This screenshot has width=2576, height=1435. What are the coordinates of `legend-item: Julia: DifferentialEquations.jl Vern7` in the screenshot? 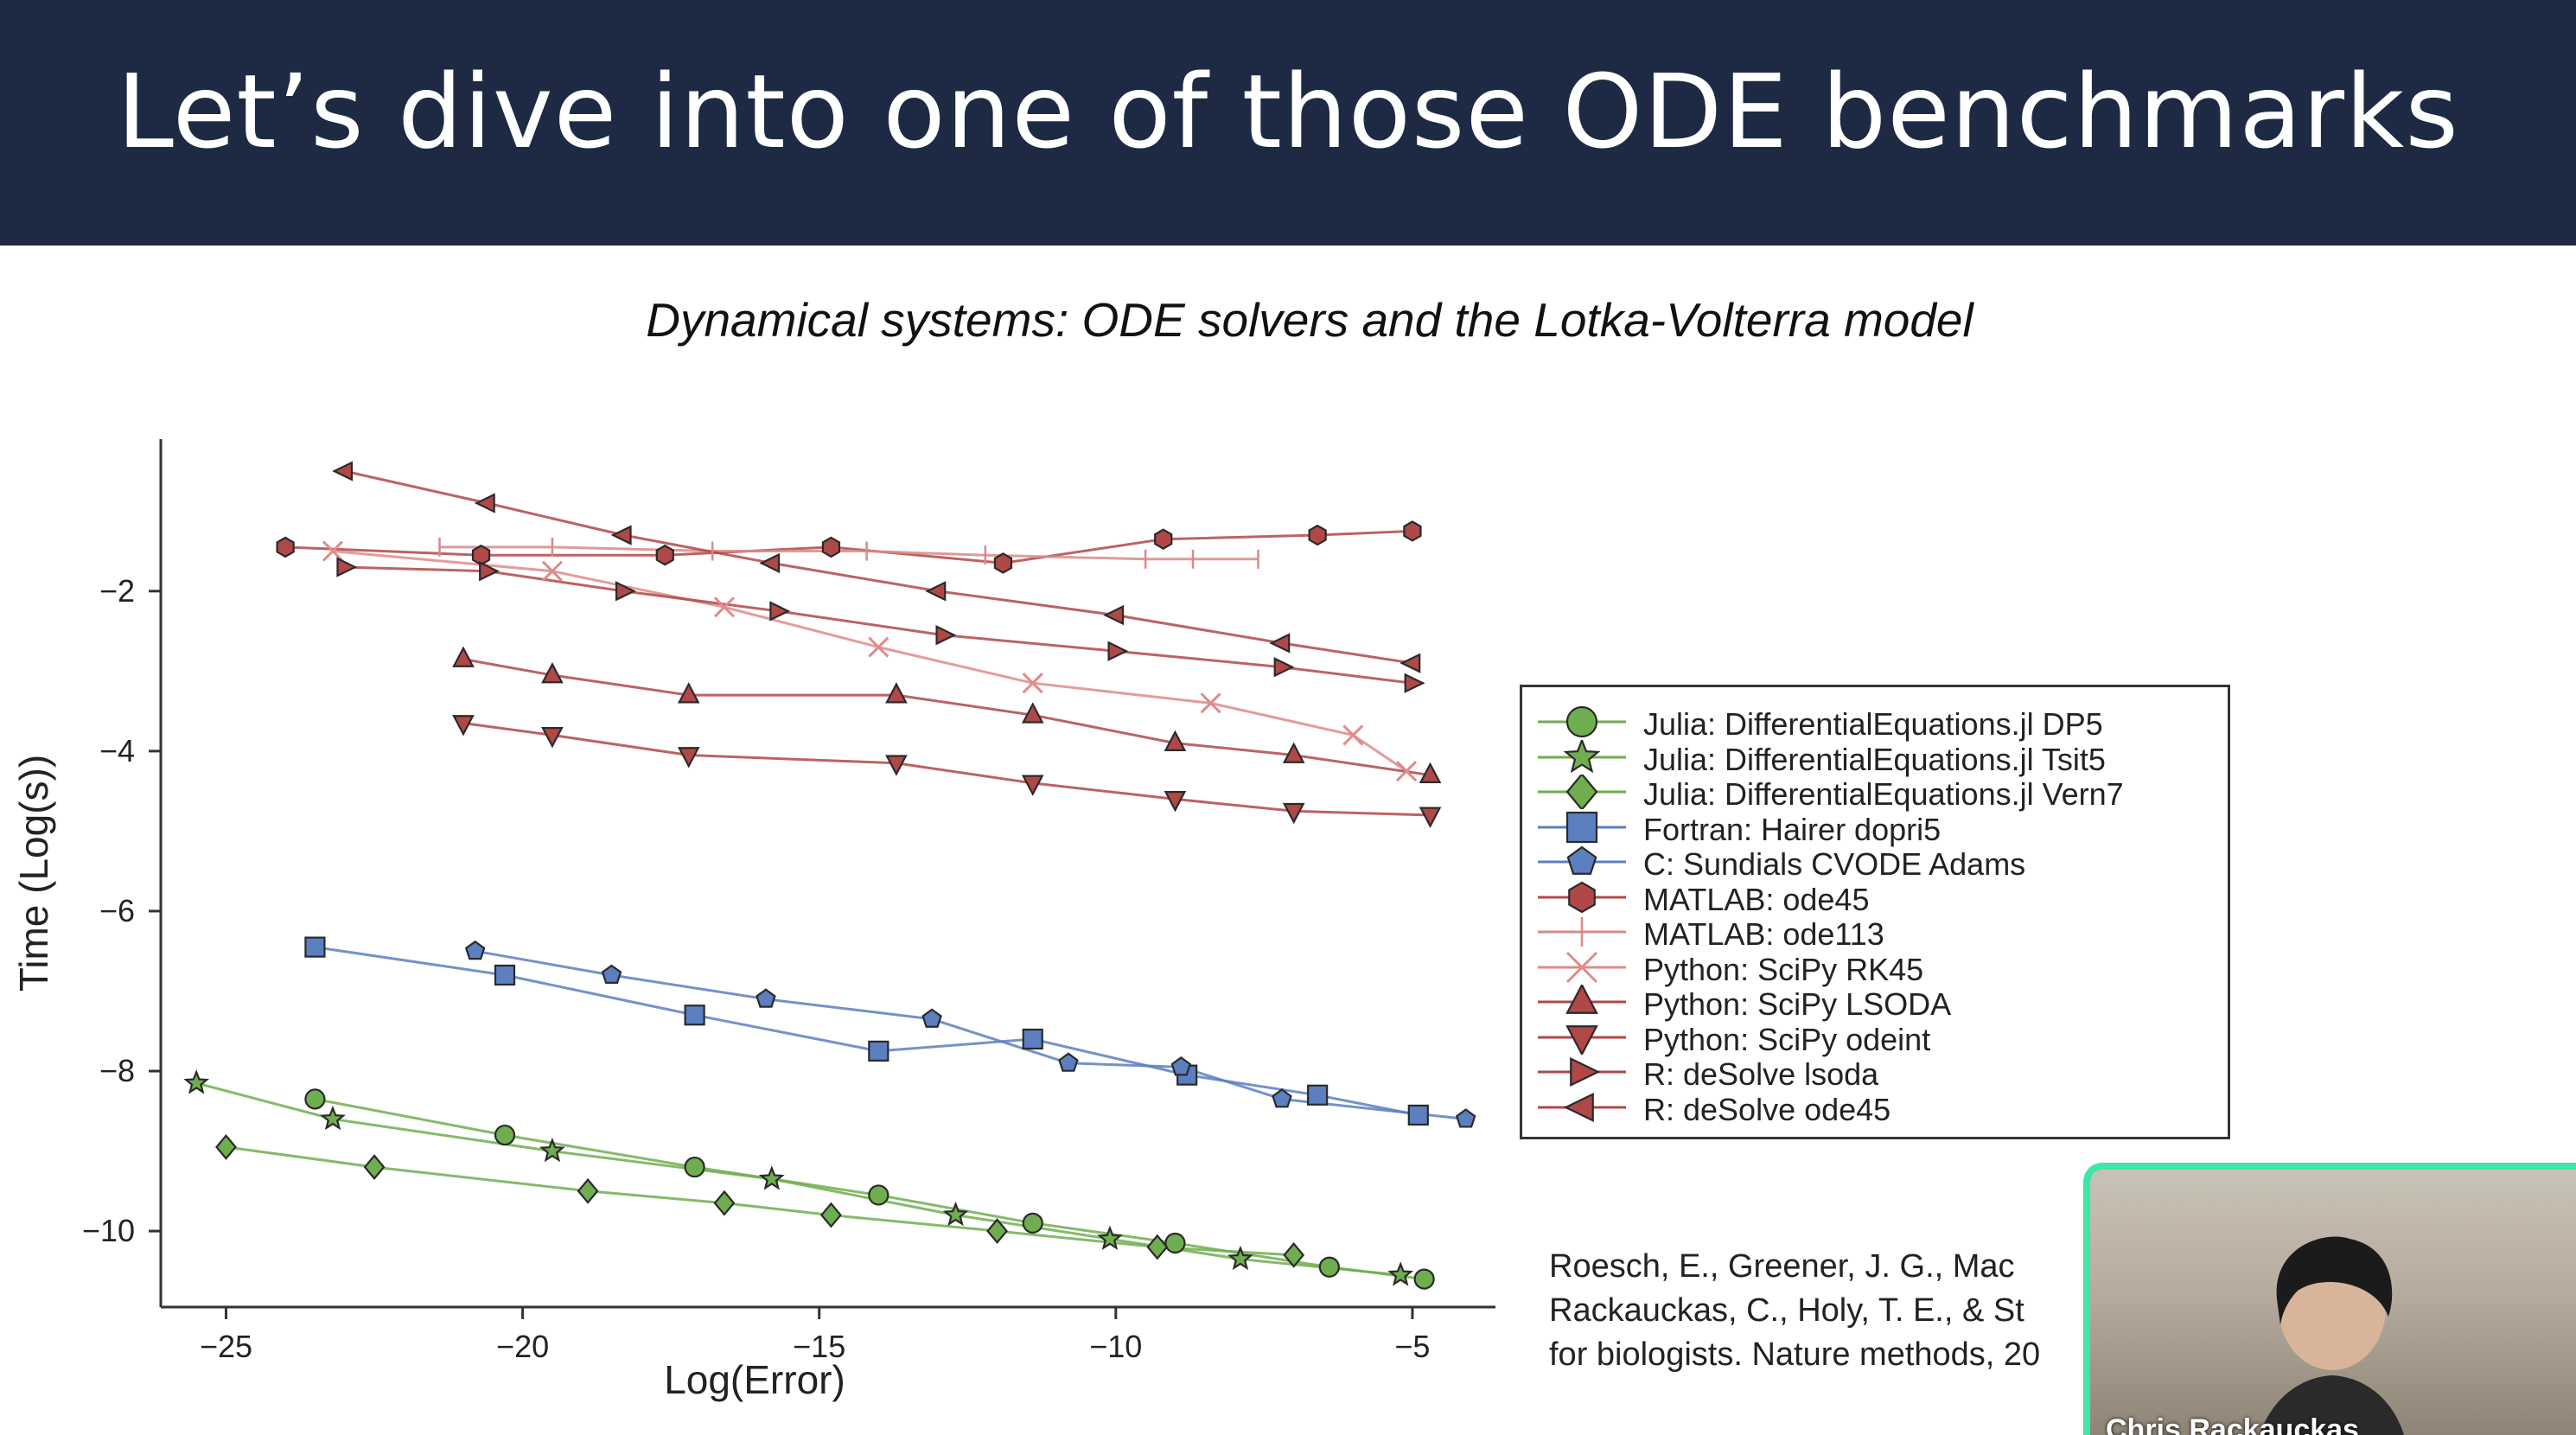 It's located at (1876, 793).